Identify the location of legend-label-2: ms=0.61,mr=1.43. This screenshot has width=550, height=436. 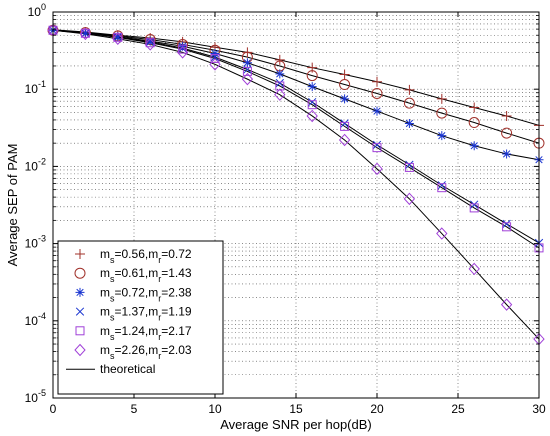
(146, 275).